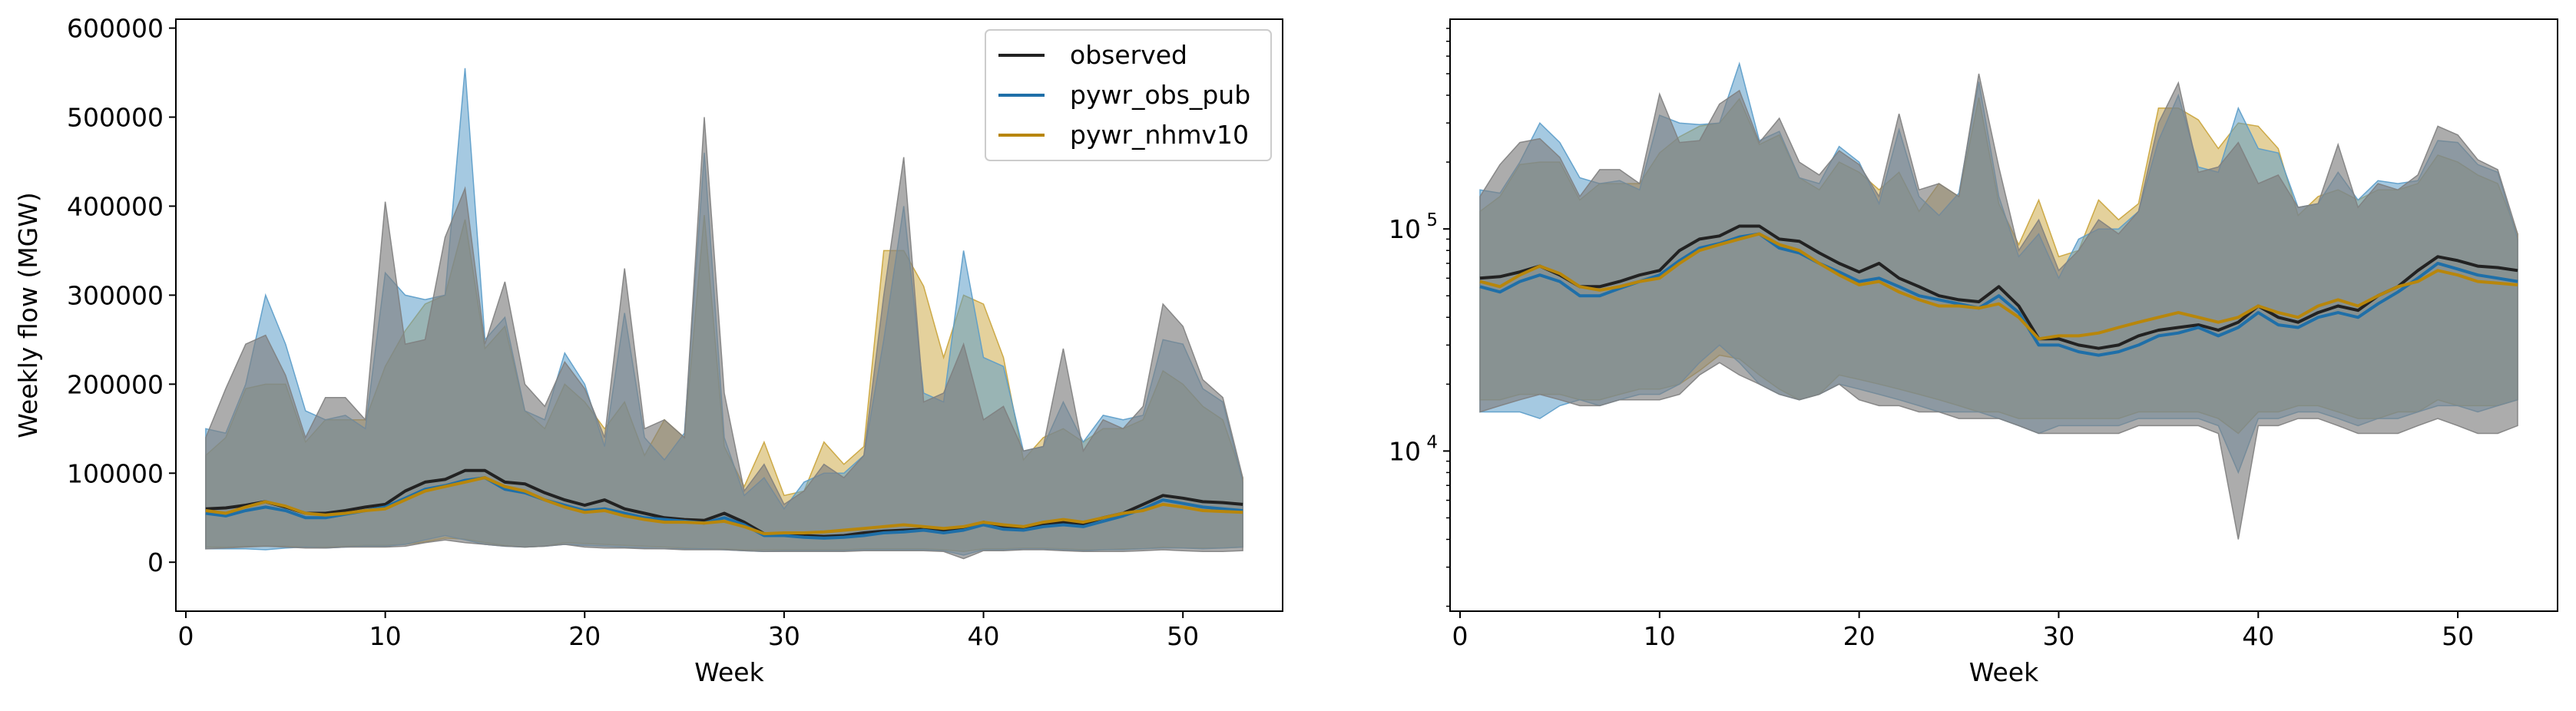 Image resolution: width=2576 pixels, height=711 pixels. What do you see at coordinates (116, 118) in the screenshot?
I see `y-tick-label: 500000` at bounding box center [116, 118].